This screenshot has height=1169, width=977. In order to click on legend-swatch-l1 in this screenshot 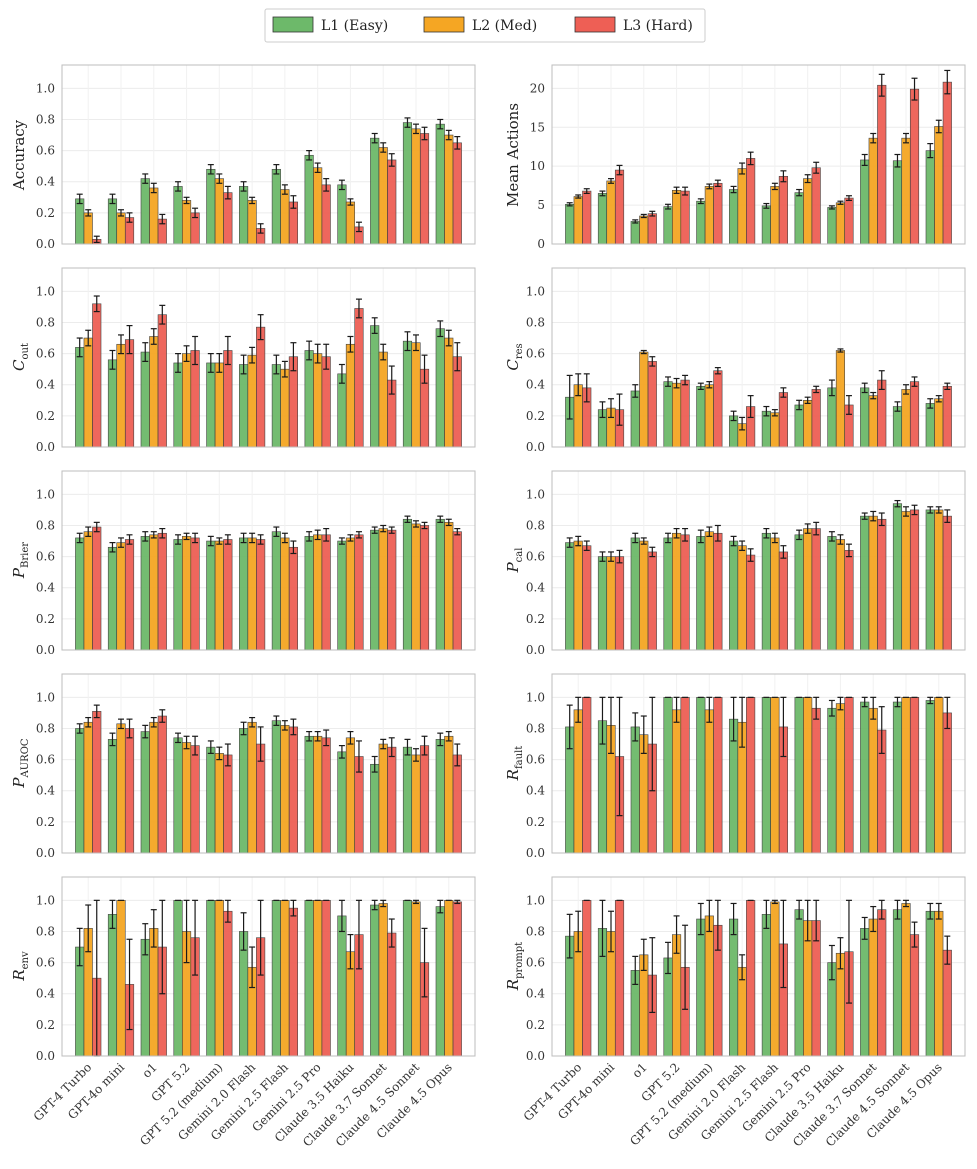, I will do `click(293, 24)`.